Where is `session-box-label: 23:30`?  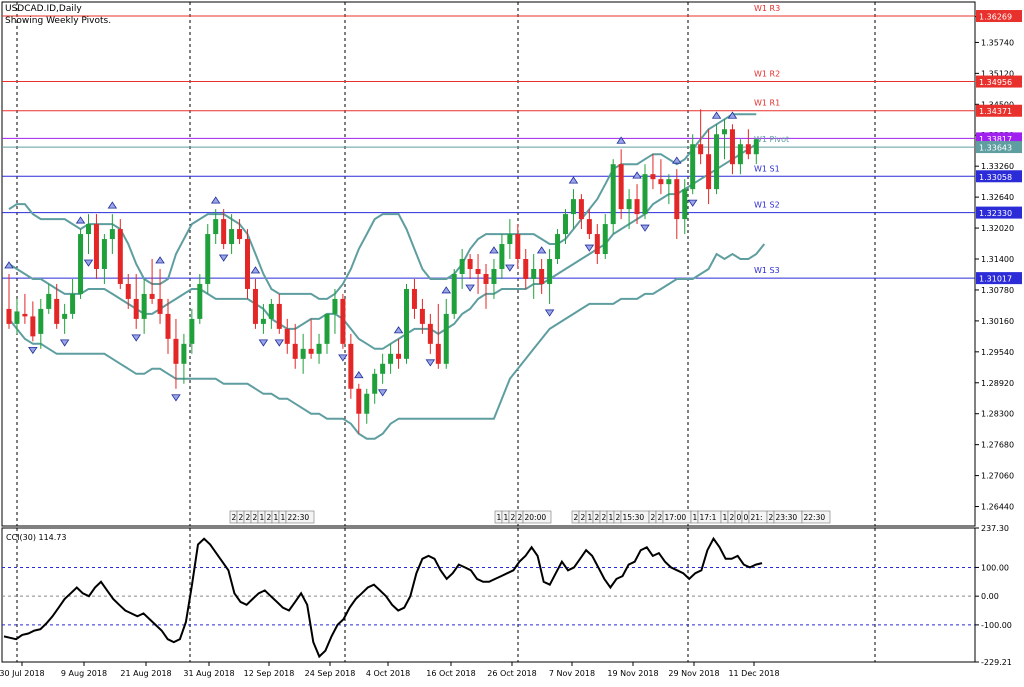
session-box-label: 23:30 is located at coordinates (787, 517).